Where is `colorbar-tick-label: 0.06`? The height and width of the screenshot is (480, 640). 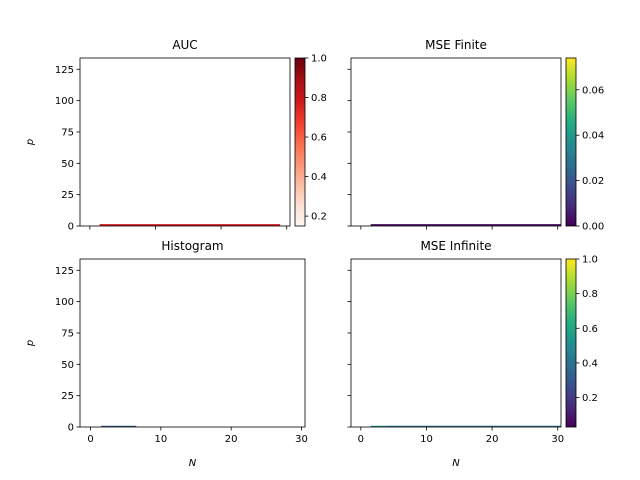
colorbar-tick-label: 0.06 is located at coordinates (593, 90).